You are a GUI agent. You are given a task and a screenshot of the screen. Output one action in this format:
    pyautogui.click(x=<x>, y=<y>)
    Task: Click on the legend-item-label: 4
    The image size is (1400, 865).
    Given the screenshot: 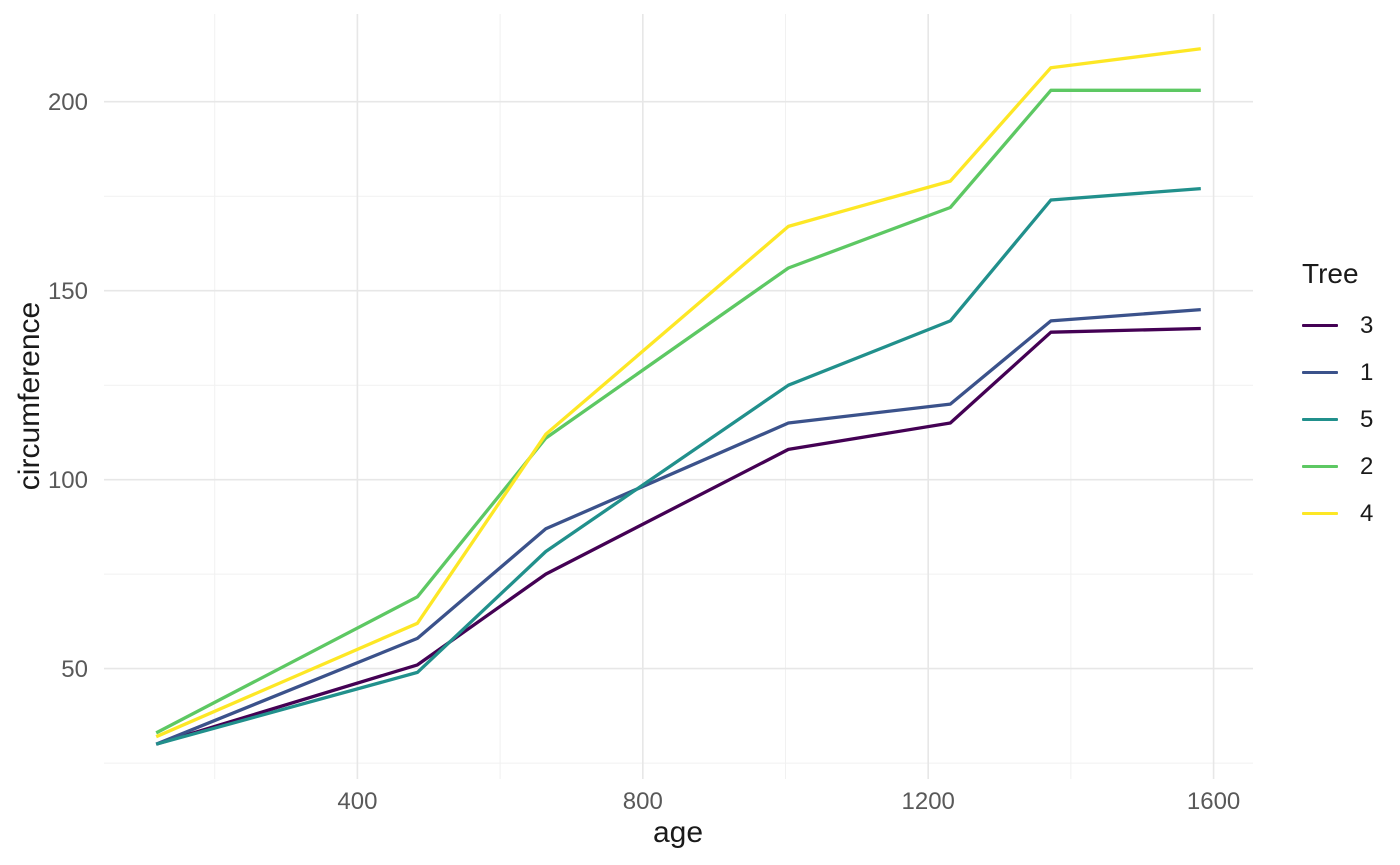 What is the action you would take?
    pyautogui.click(x=1367, y=513)
    